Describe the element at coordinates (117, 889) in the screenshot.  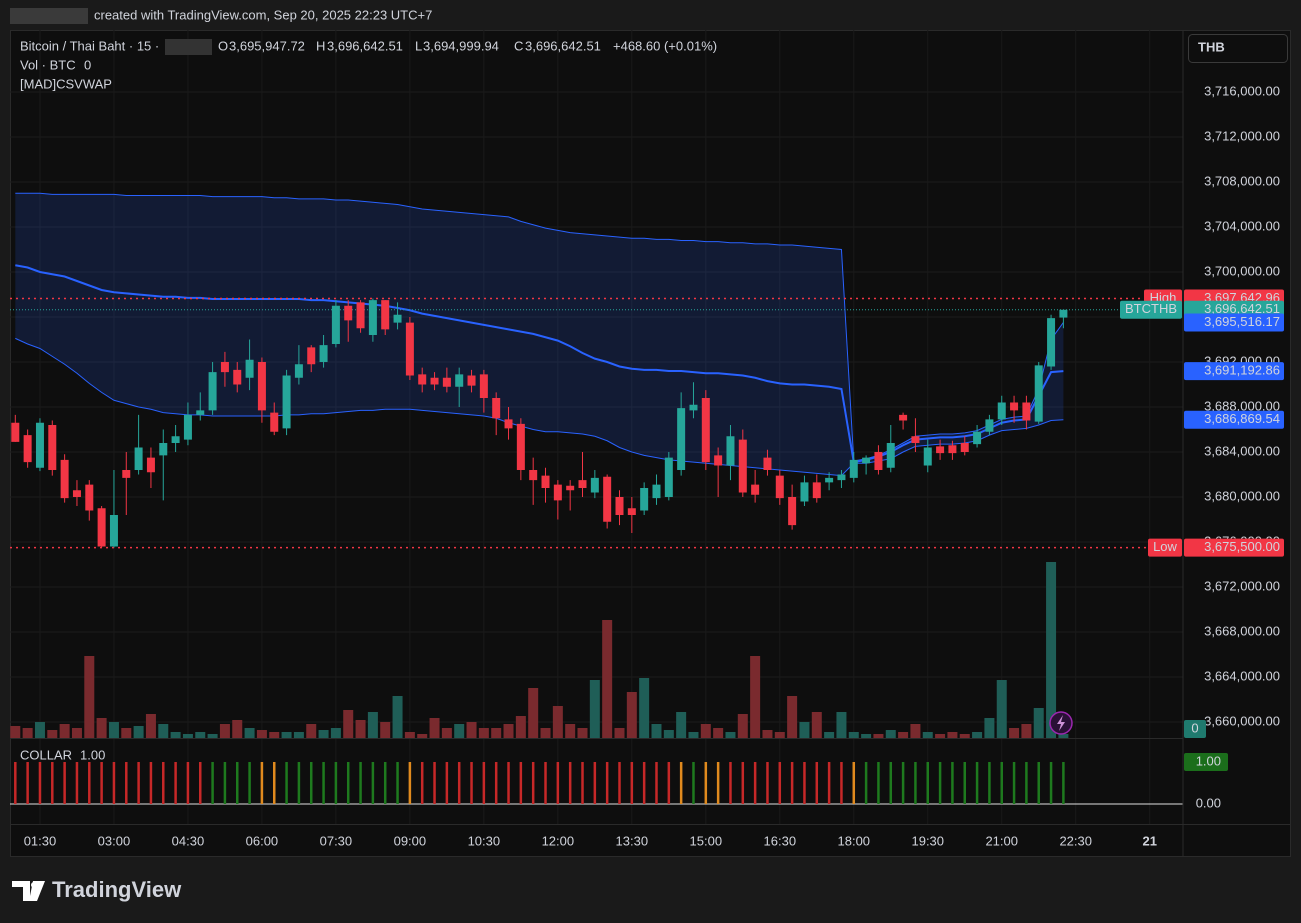
I see `watermark: TradingView` at that location.